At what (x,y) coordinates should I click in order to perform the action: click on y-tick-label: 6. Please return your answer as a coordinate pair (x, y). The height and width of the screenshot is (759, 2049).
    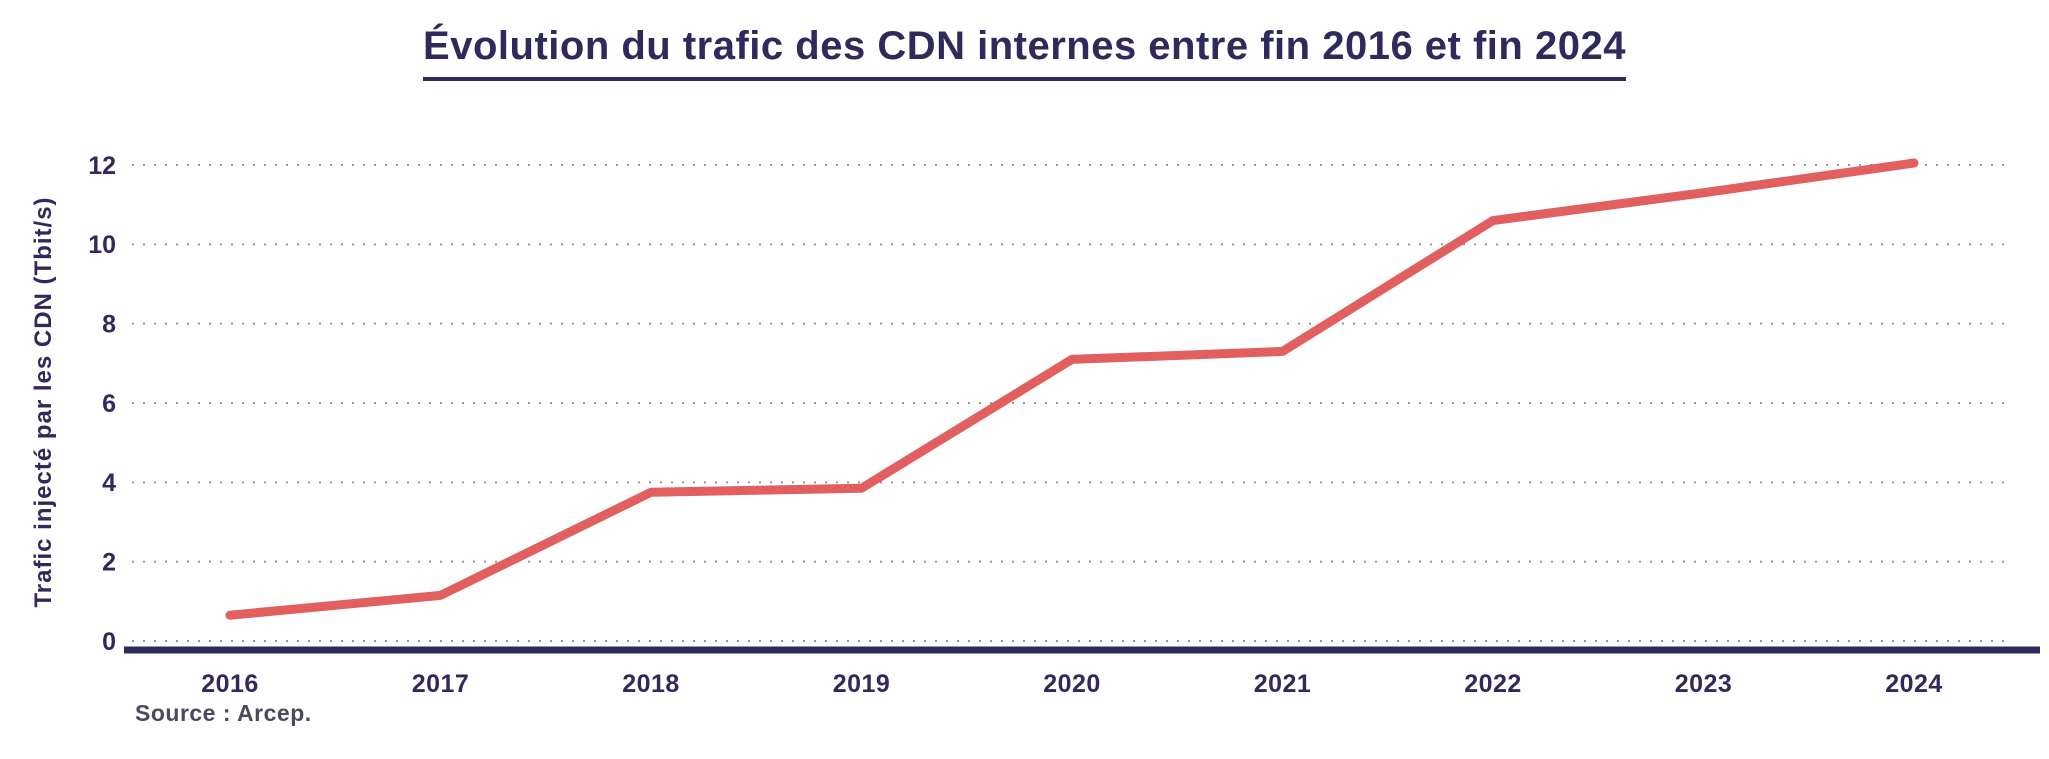
    Looking at the image, I should click on (109, 404).